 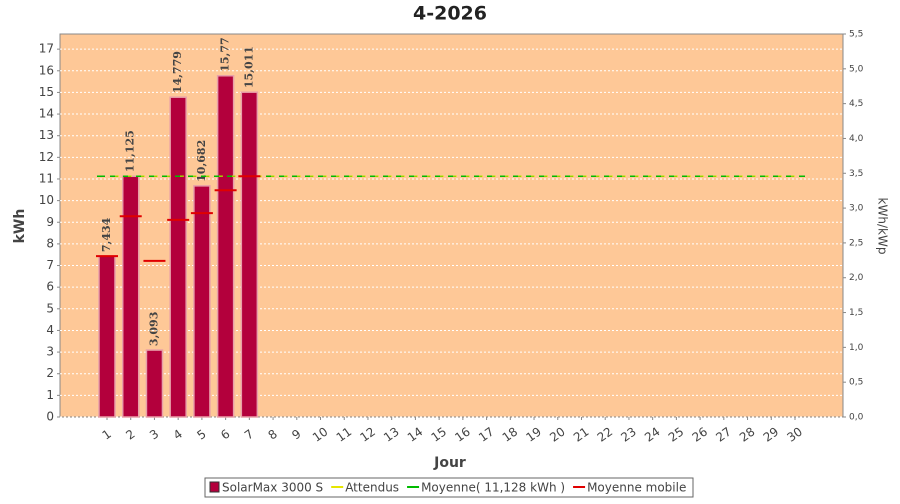 What do you see at coordinates (320, 434) in the screenshot?
I see `x-tick-label: 10` at bounding box center [320, 434].